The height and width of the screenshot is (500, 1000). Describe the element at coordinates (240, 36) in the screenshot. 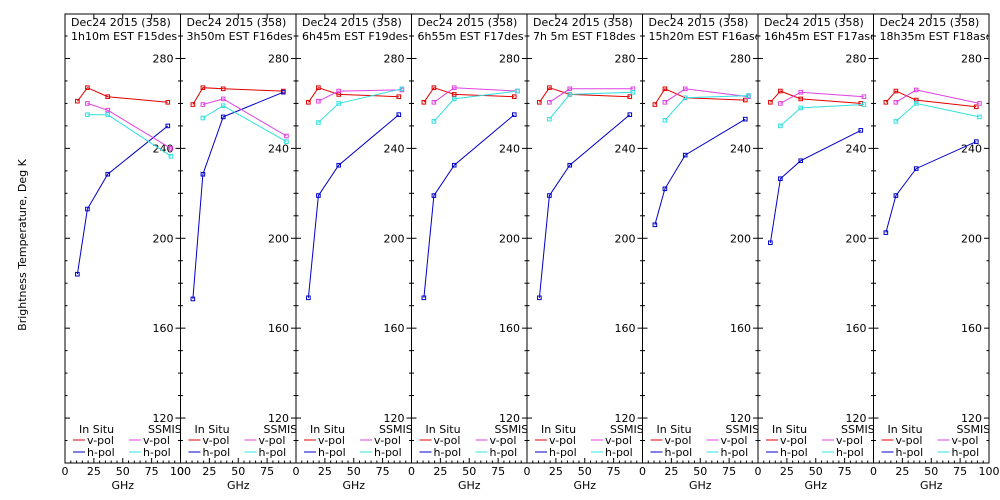

I see `panel-title-time: 3h50m EST F16des` at that location.